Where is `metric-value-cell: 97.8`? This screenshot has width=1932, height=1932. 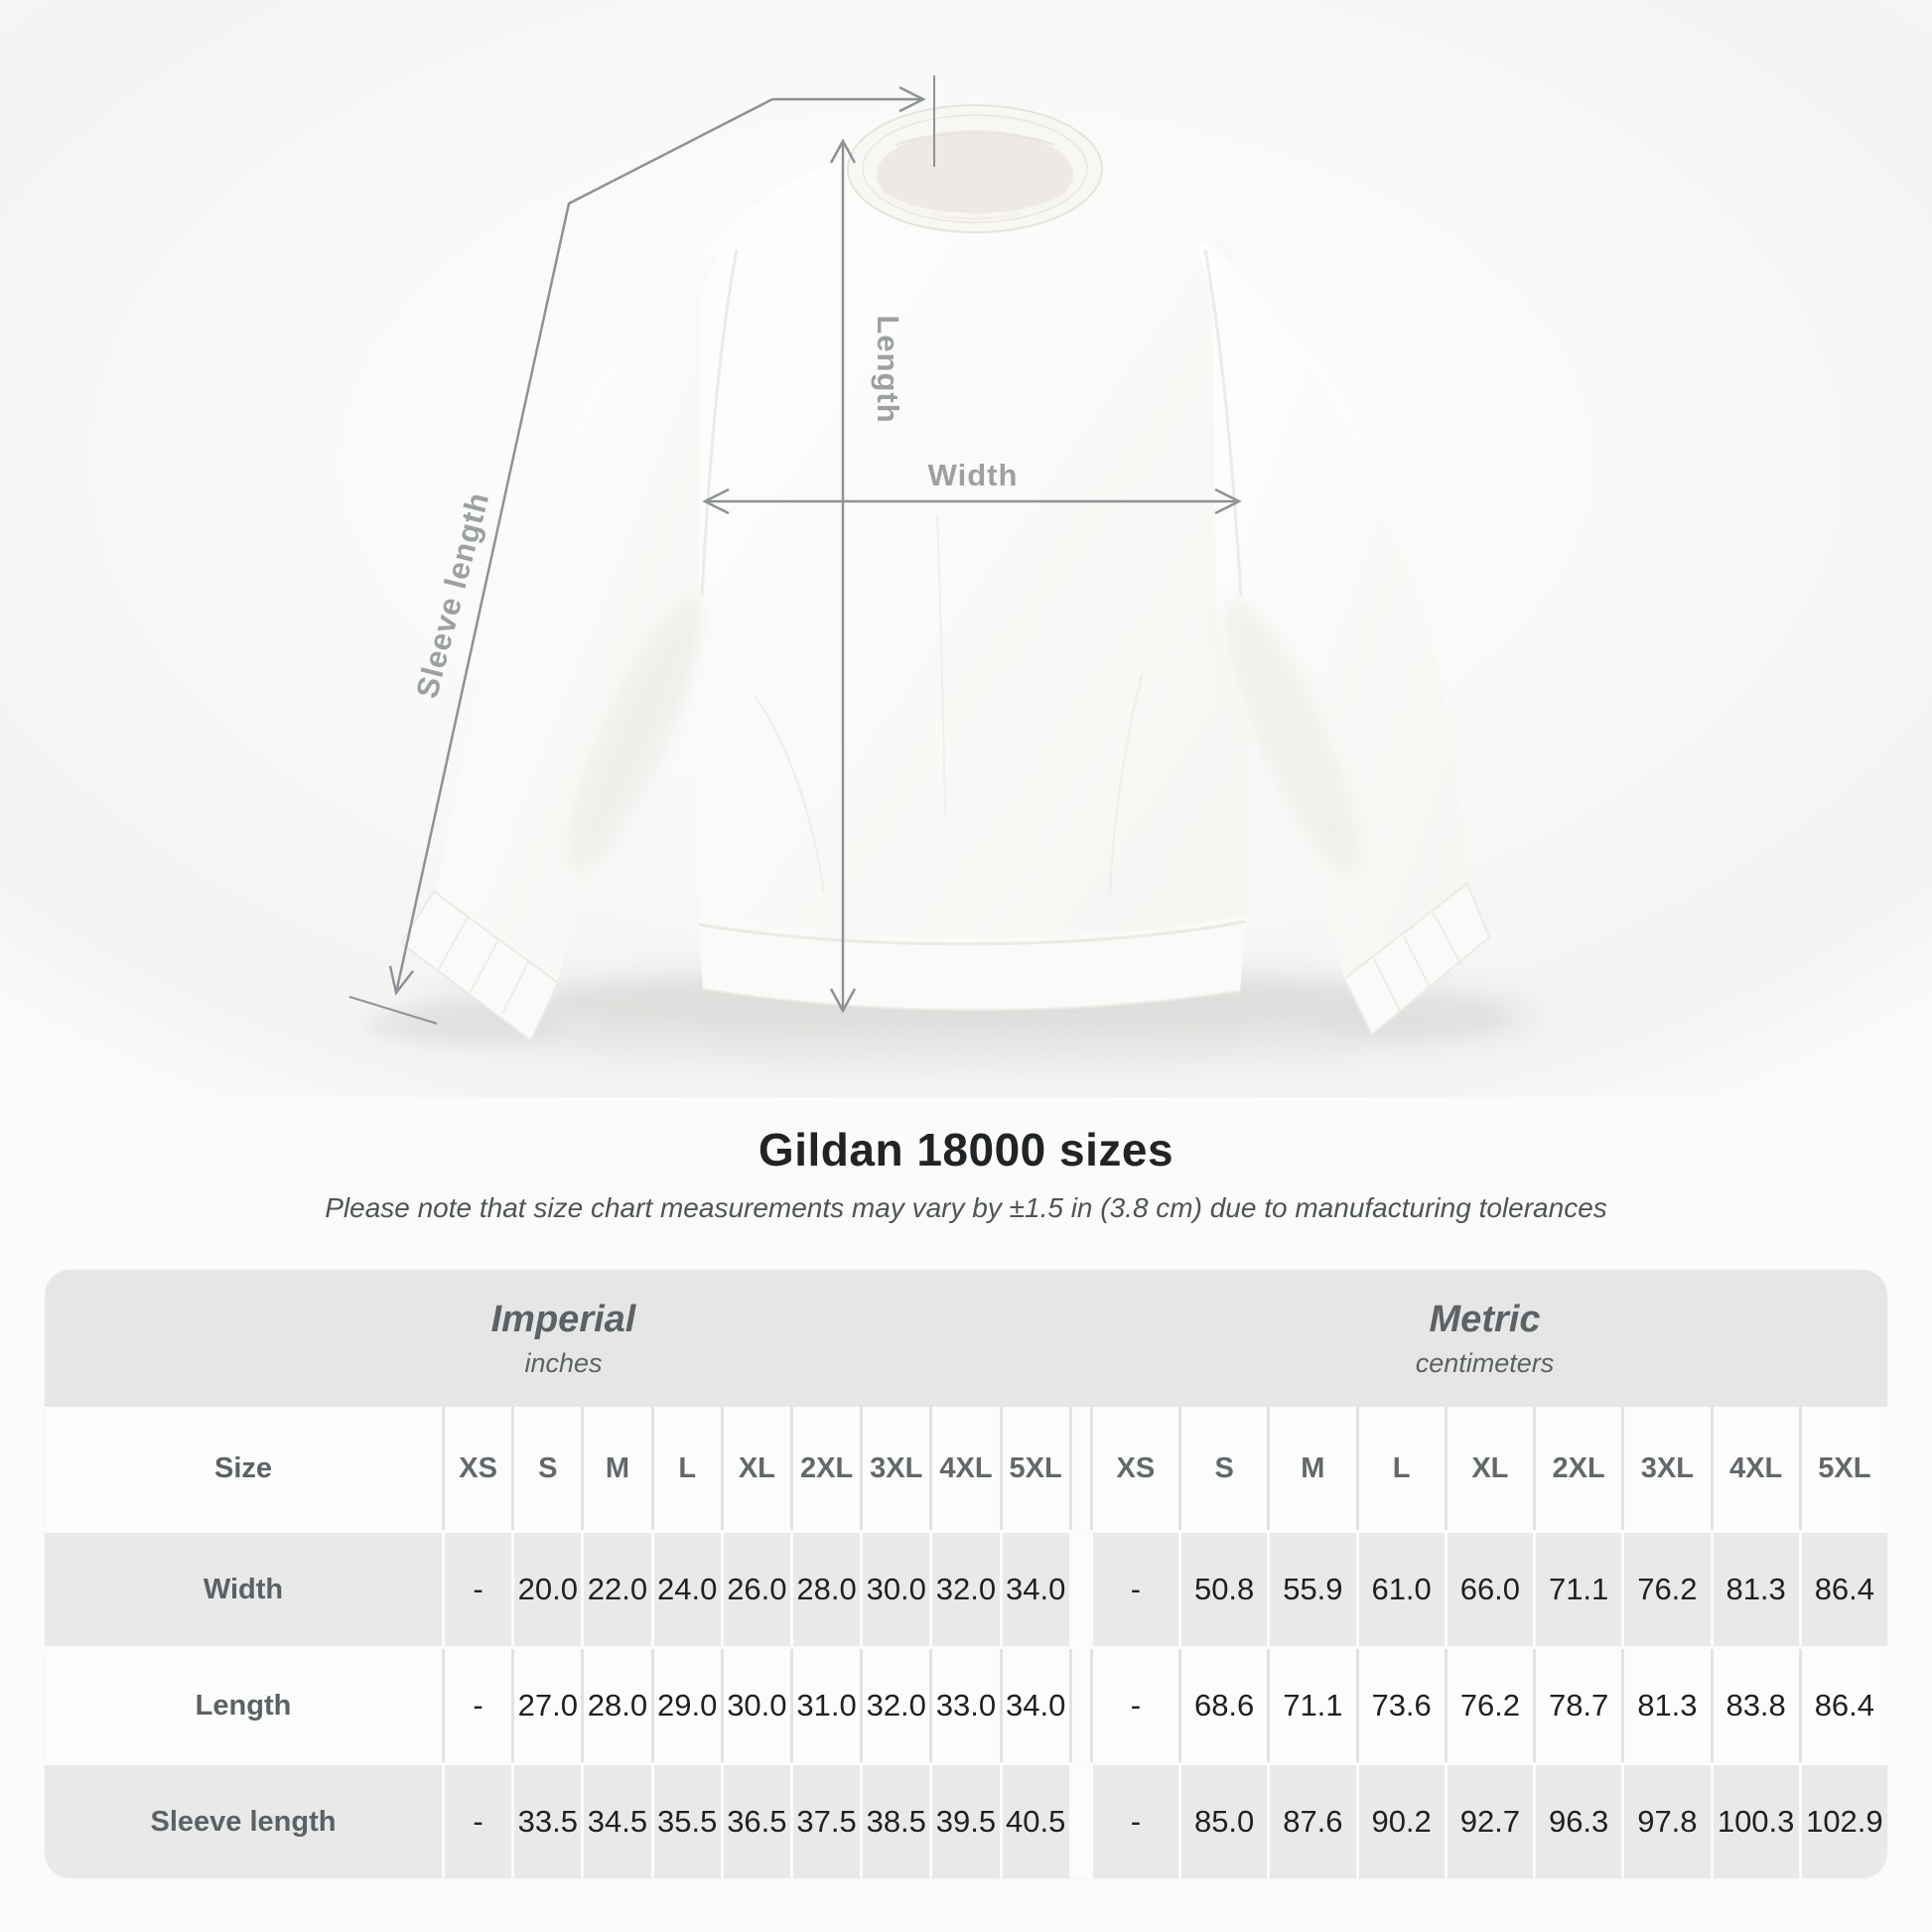 metric-value-cell: 97.8 is located at coordinates (1668, 1822).